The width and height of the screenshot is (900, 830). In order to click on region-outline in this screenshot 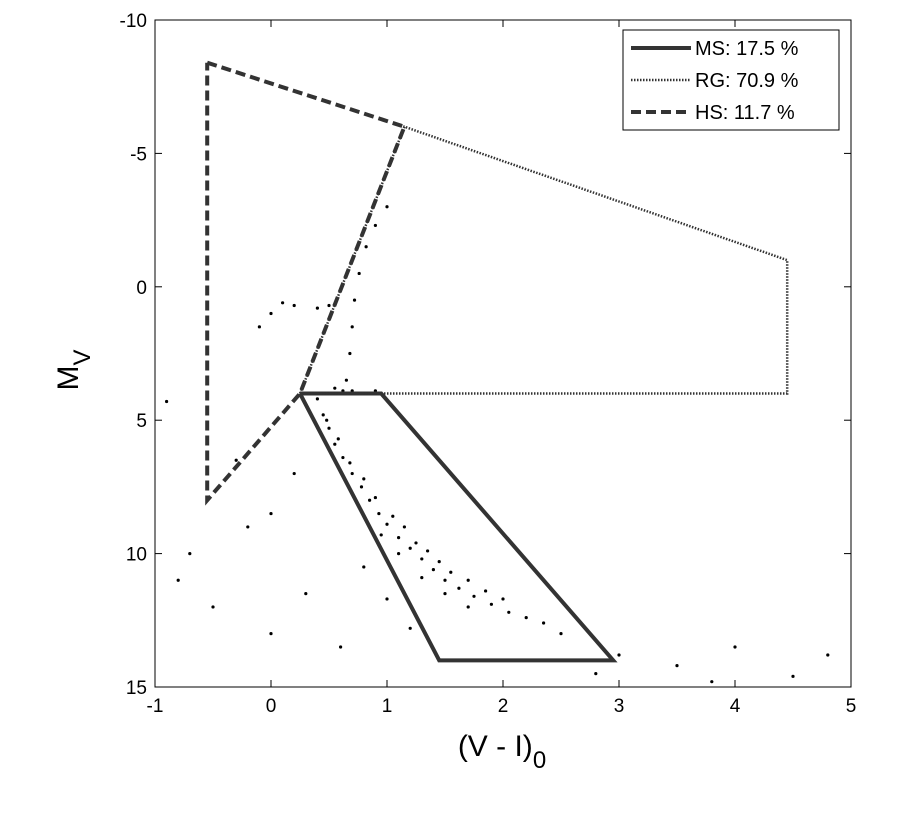, I will do `click(306, 283)`.